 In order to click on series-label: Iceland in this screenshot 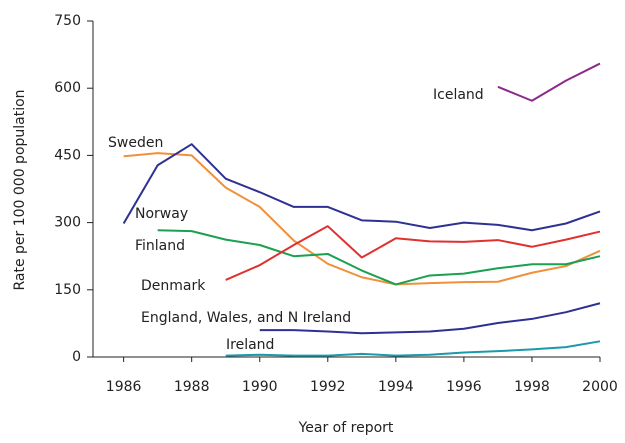, I will do `click(458, 95)`.